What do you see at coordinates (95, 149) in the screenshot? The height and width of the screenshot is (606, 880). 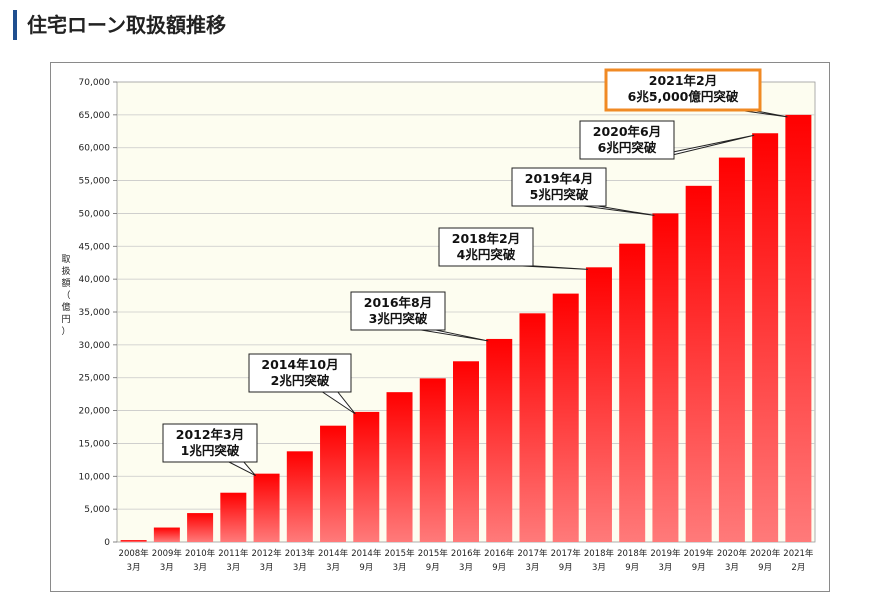 I see `y-tick-label: 60,000` at bounding box center [95, 149].